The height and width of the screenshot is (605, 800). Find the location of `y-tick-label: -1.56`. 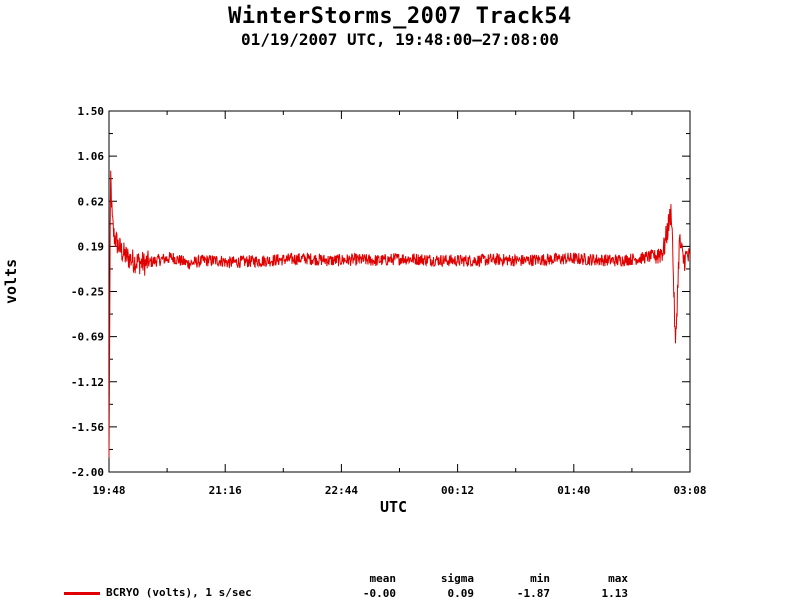

y-tick-label: -1.56 is located at coordinates (87, 427).